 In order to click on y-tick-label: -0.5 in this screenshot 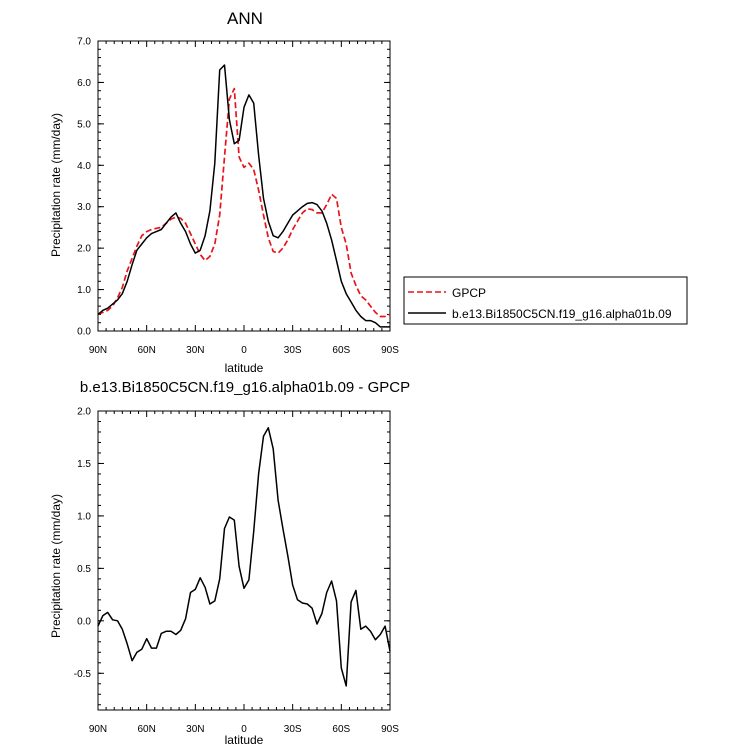, I will do `click(83, 674)`.